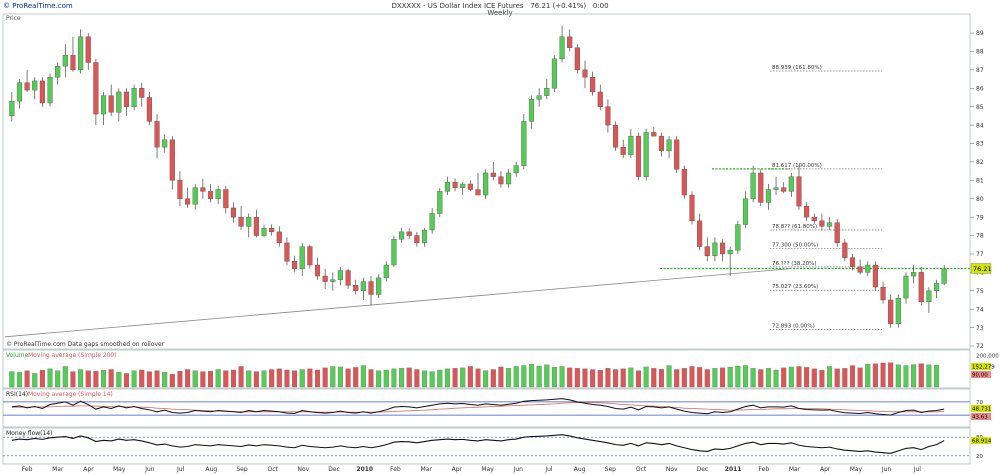  I want to click on x-axis-label: 2011, so click(733, 469).